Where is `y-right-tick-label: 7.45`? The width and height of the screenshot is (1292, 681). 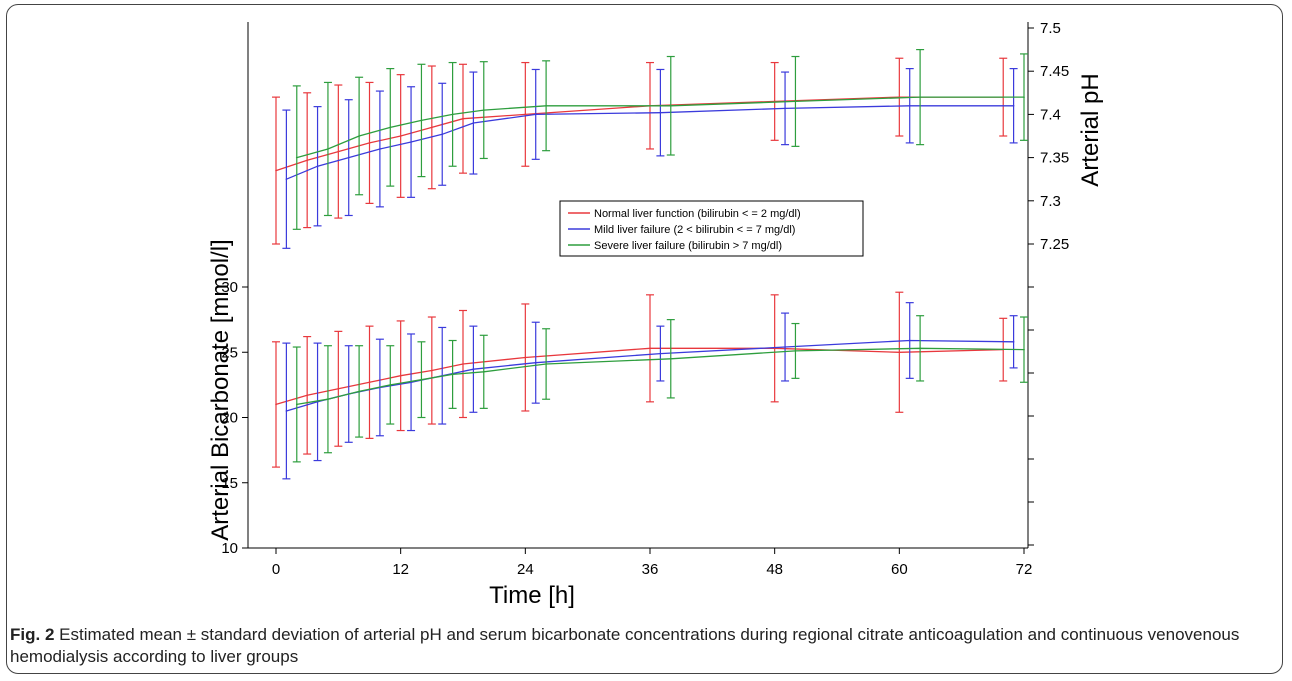
y-right-tick-label: 7.45 is located at coordinates (1054, 71).